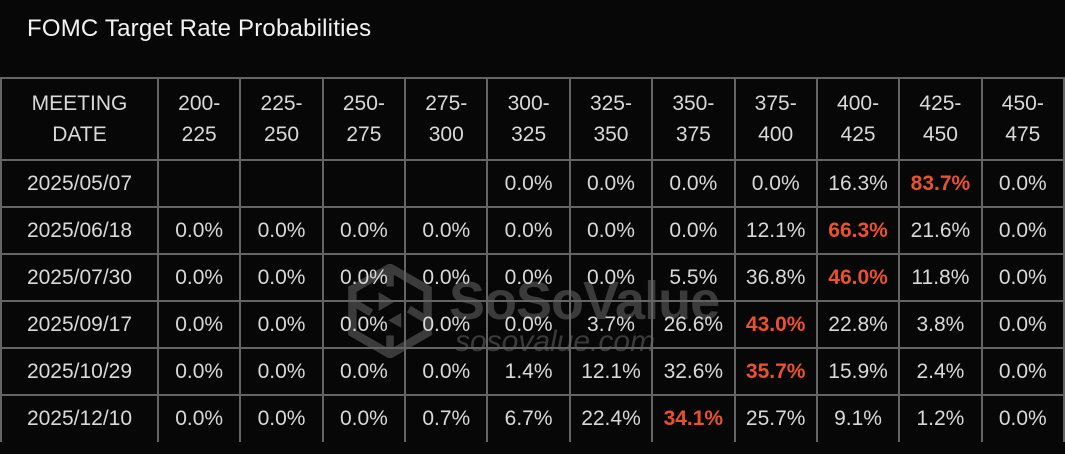  What do you see at coordinates (940, 119) in the screenshot?
I see `rate-range-header: 425- 450` at bounding box center [940, 119].